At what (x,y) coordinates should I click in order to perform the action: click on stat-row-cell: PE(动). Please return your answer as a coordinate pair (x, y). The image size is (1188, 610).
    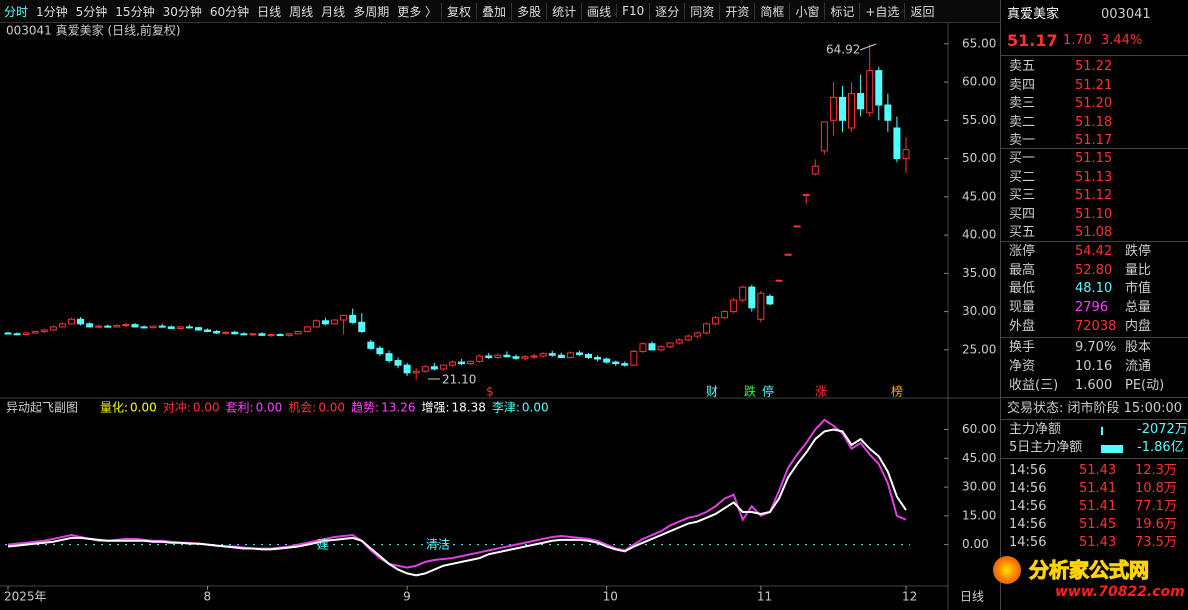
    Looking at the image, I should click on (1145, 385).